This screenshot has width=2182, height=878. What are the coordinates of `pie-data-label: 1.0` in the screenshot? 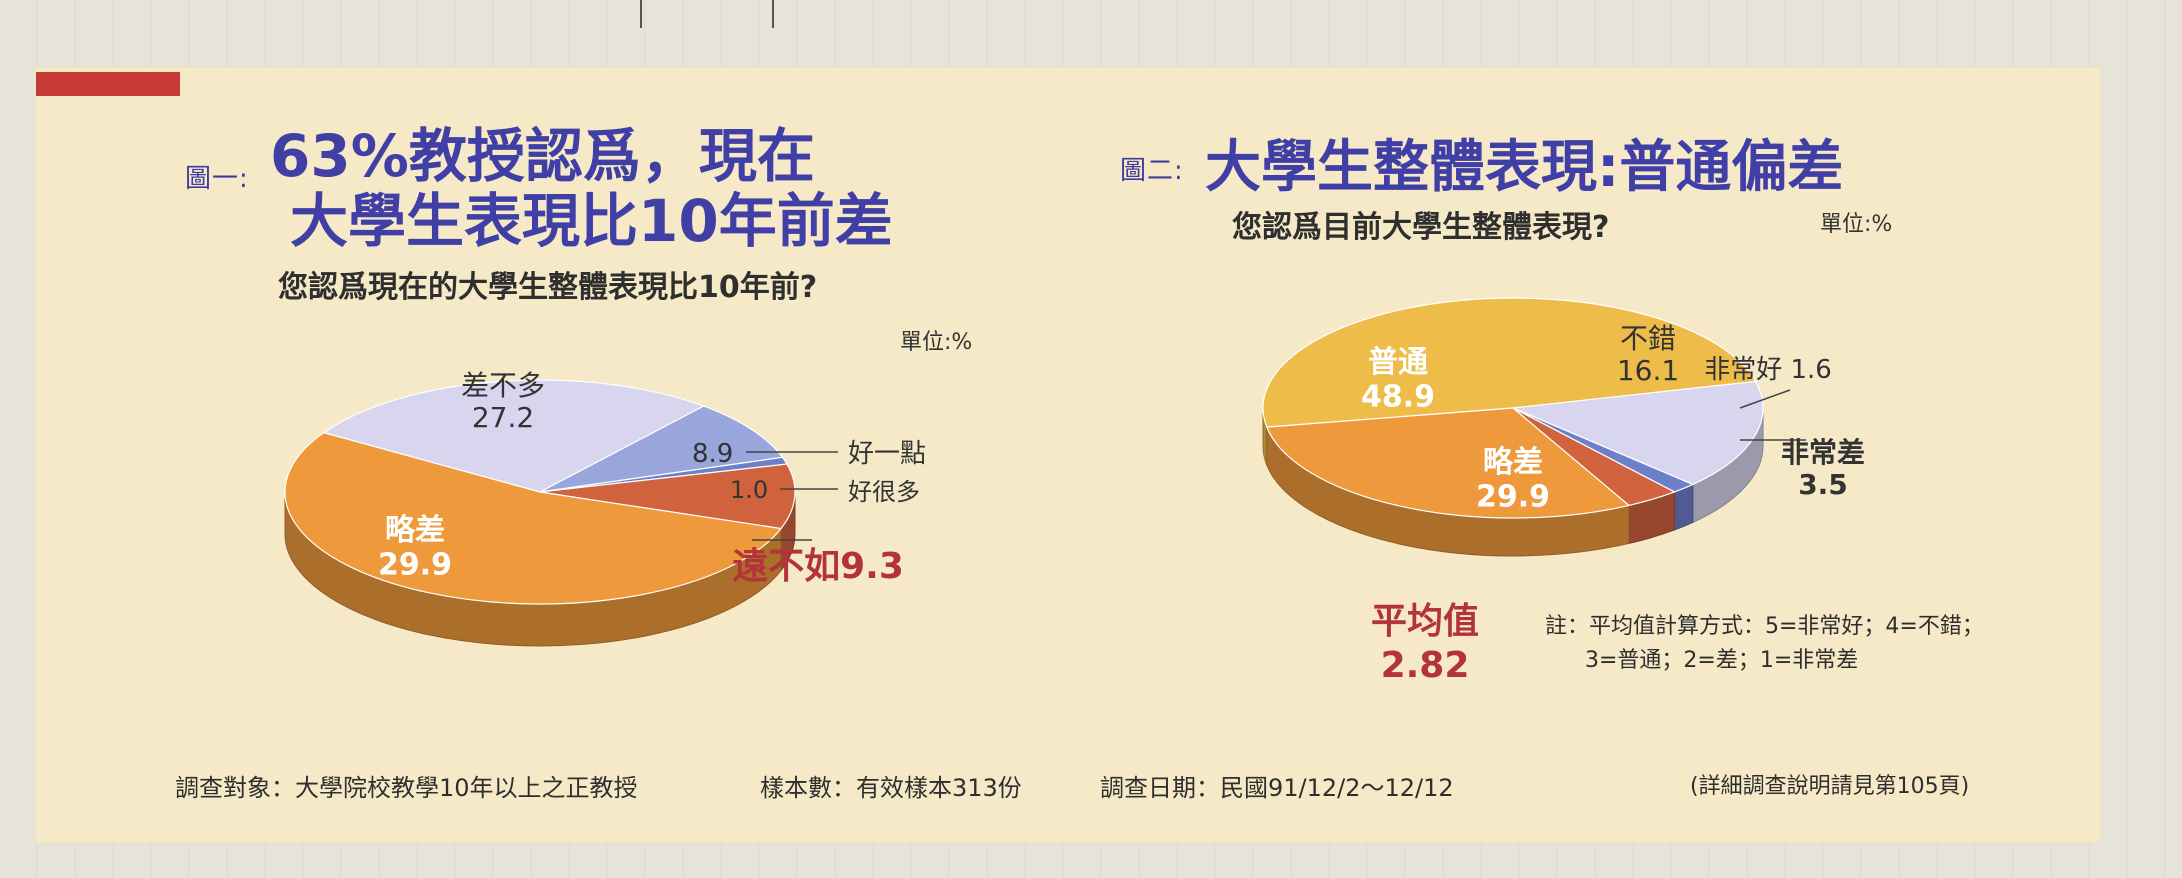 It's located at (749, 490).